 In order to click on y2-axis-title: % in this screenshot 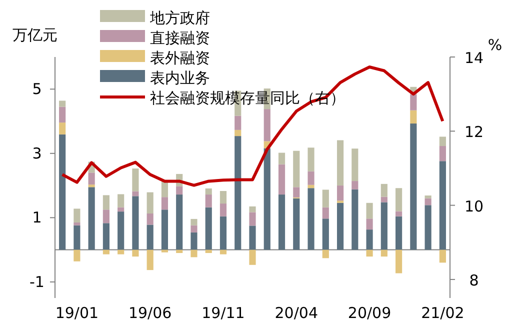, I will do `click(495, 45)`.